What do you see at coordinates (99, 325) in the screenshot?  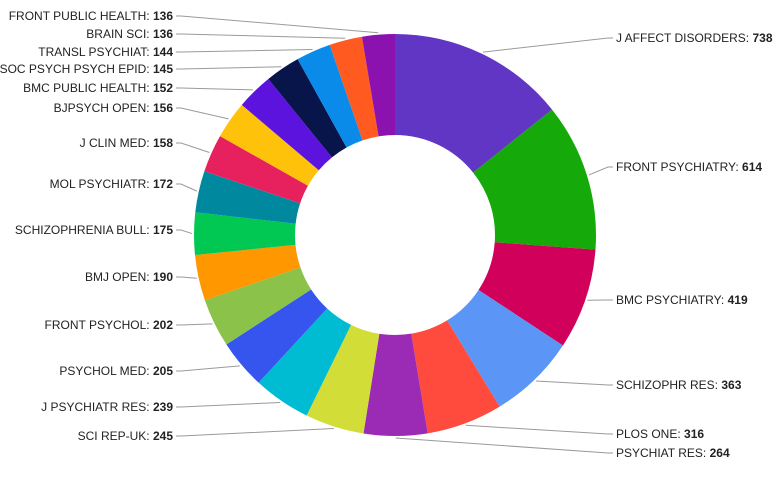 I see `label-name: FRONT PSYCHOL:` at bounding box center [99, 325].